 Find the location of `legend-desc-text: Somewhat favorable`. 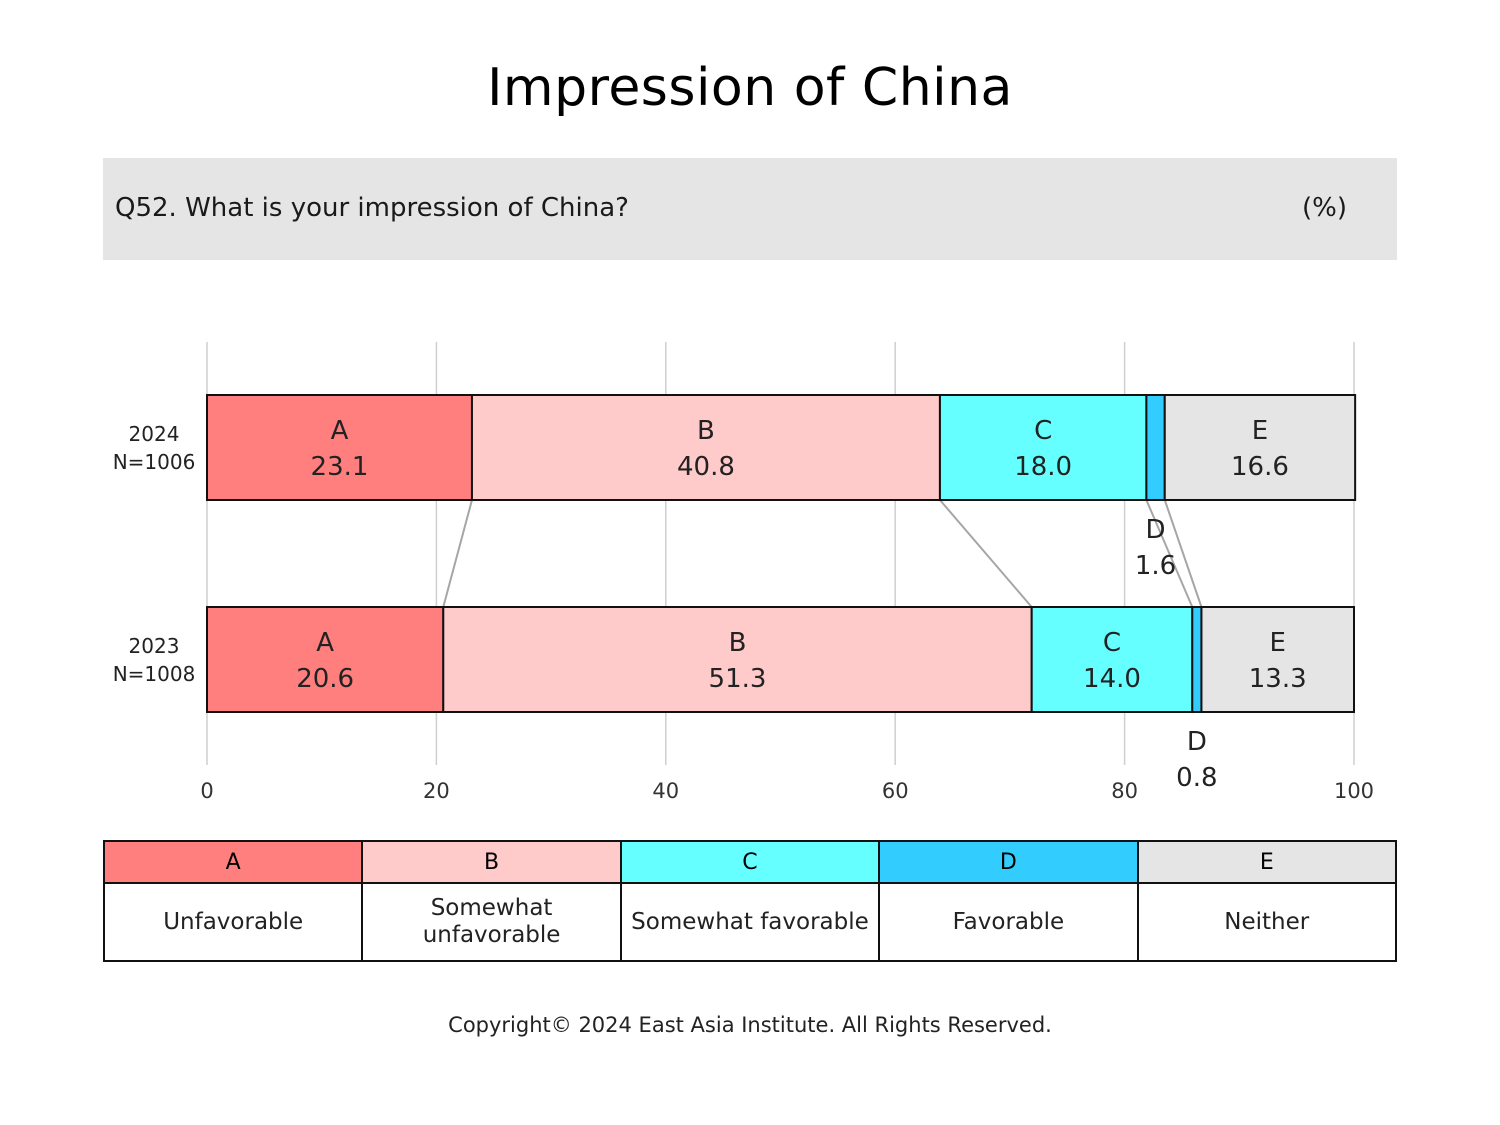

legend-desc-text: Somewhat favorable is located at coordinates (750, 921).